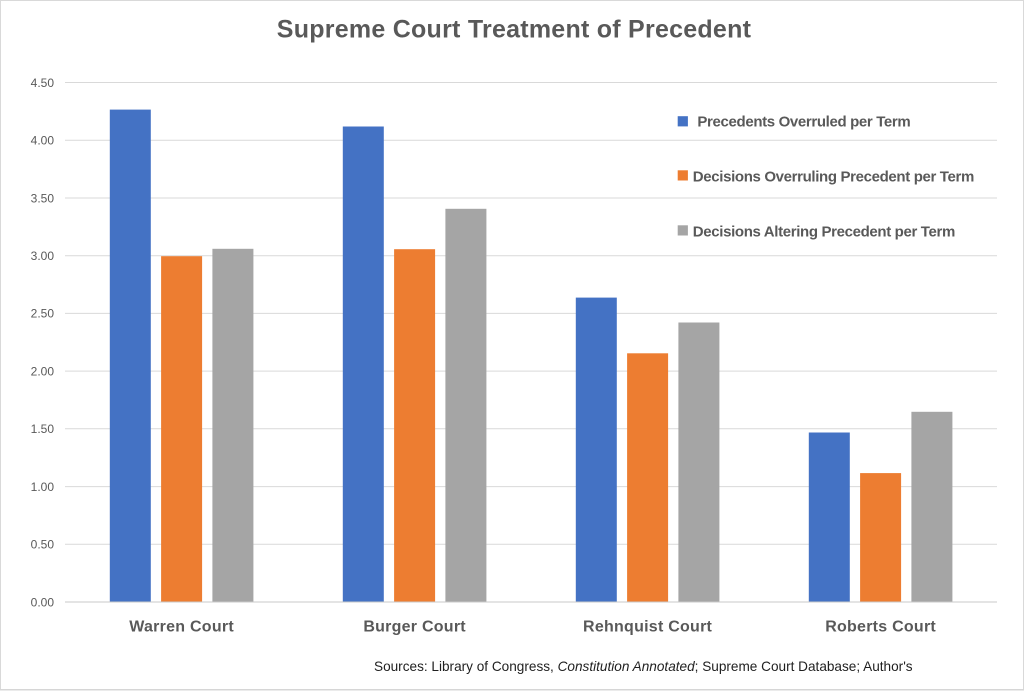 The height and width of the screenshot is (691, 1024). What do you see at coordinates (414, 626) in the screenshot?
I see `svg-text: Burger Court` at bounding box center [414, 626].